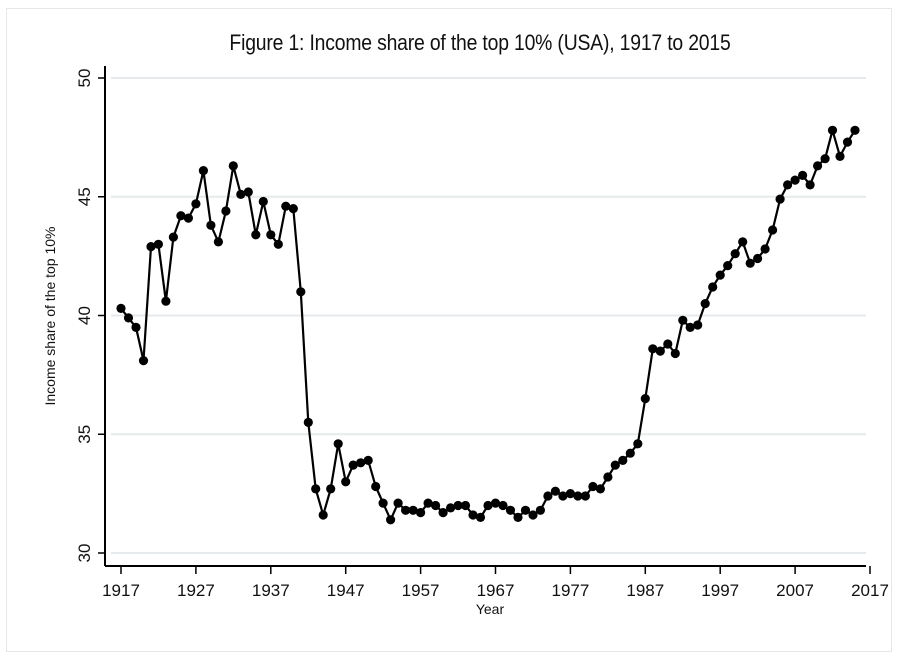 This screenshot has width=900, height=660. Describe the element at coordinates (271, 590) in the screenshot. I see `x-tick-label: 1937` at that location.